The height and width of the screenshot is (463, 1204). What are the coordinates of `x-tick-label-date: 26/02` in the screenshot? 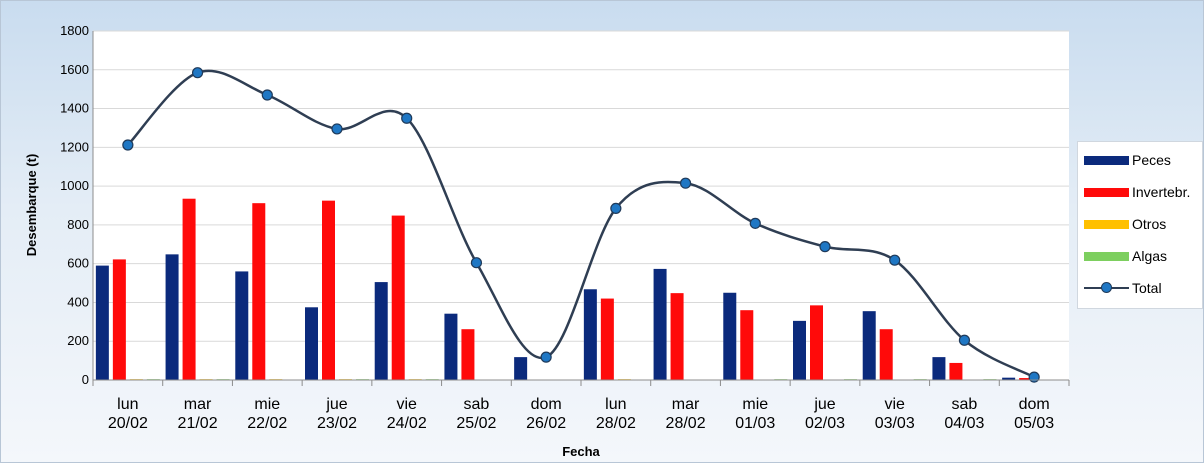 It's located at (546, 423).